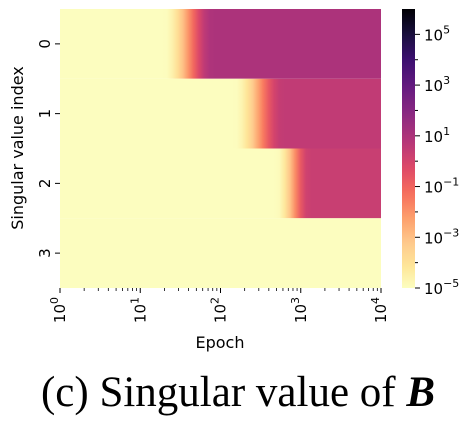 The image size is (476, 438). I want to click on y-tick-label: 1, so click(45, 114).